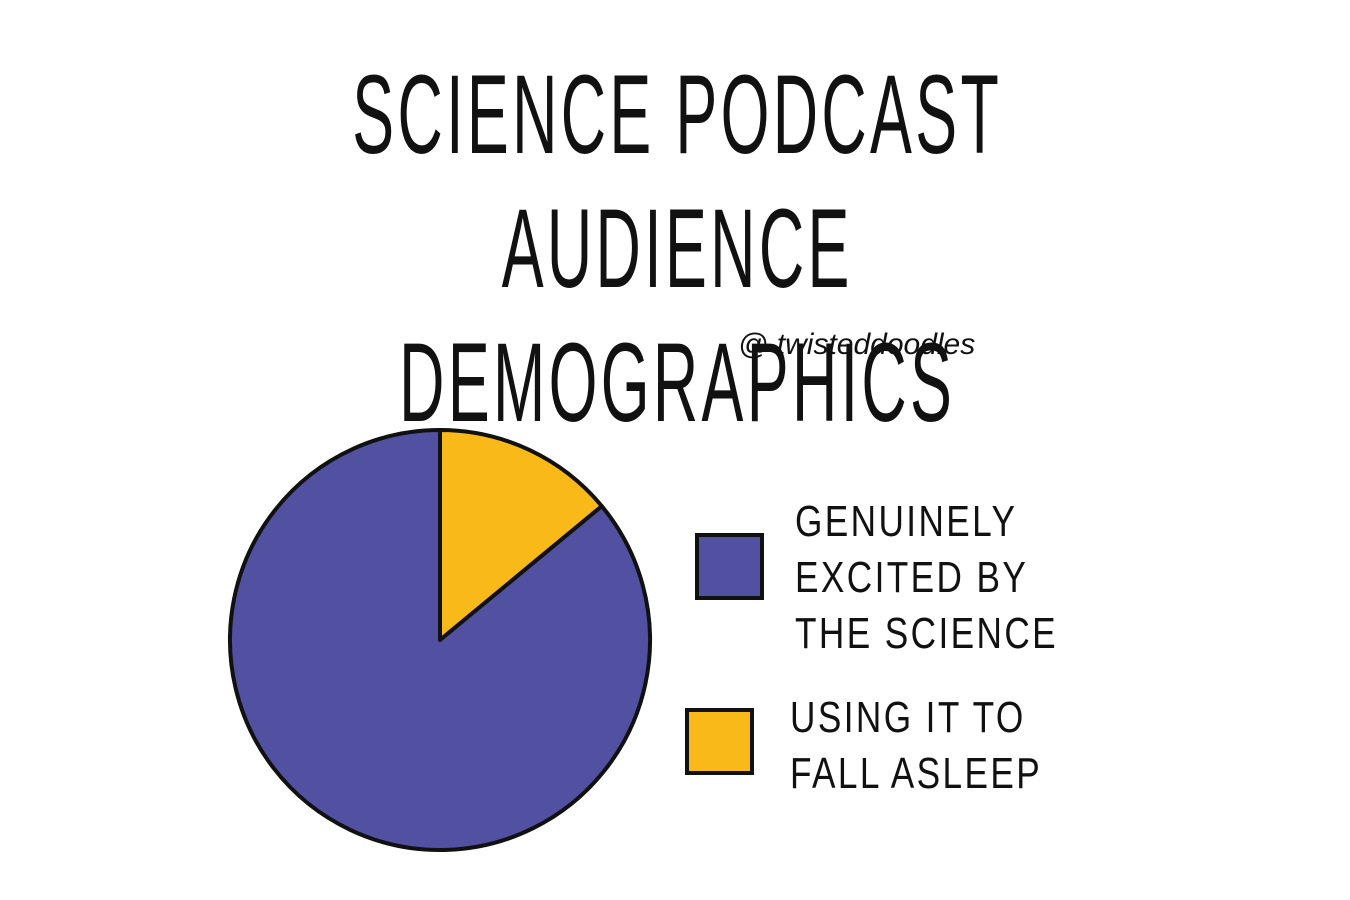  I want to click on legend-label: GENUINELY EXCITED BY THE SCIENCE, so click(927, 577).